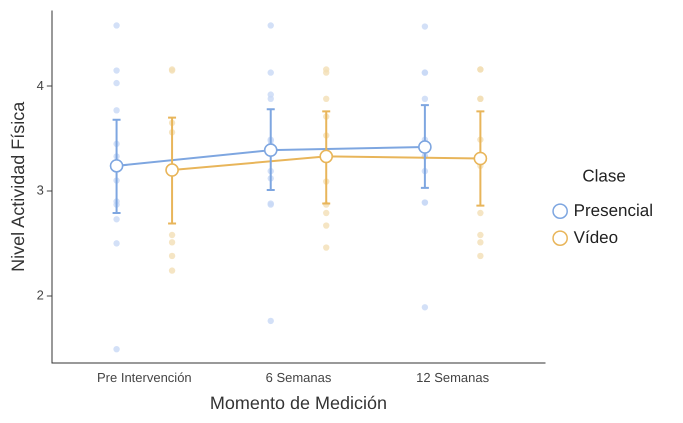 This screenshot has width=683, height=423. What do you see at coordinates (299, 378) in the screenshot?
I see `x-tick-label: 6 Semanas` at bounding box center [299, 378].